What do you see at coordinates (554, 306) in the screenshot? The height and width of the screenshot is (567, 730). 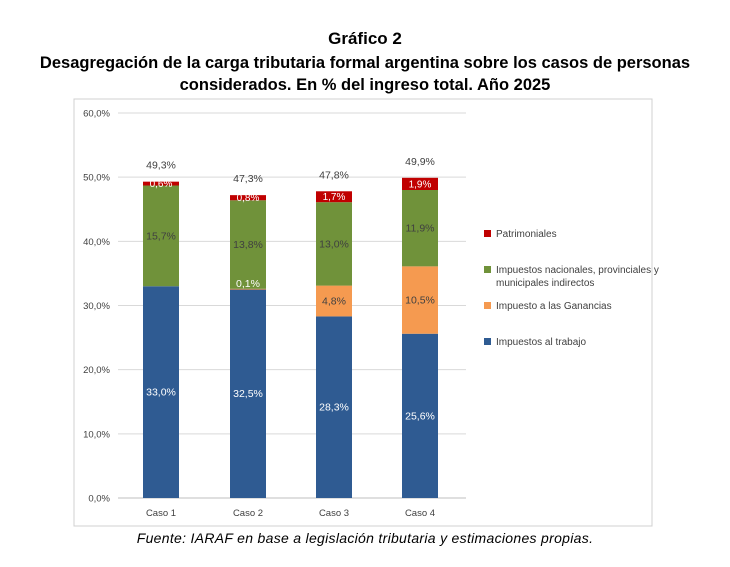 I see `legend-label: Impuesto a las Ganancias` at bounding box center [554, 306].